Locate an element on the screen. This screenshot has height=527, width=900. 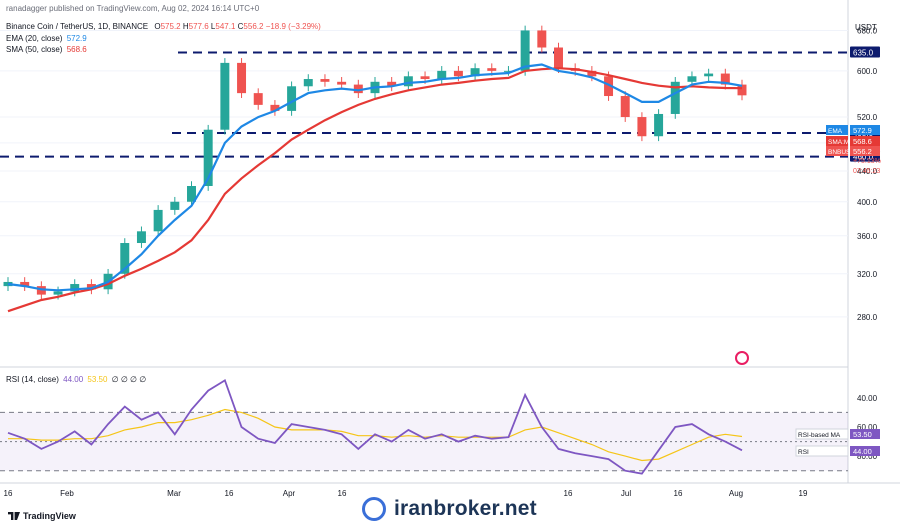
level-tag-label: 635.0 is located at coordinates (863, 53).